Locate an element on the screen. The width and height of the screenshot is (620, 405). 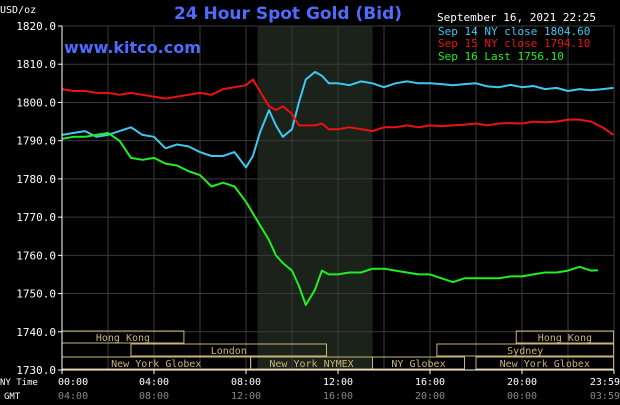
x-tick-label-gmt: 16:00 is located at coordinates (338, 396).